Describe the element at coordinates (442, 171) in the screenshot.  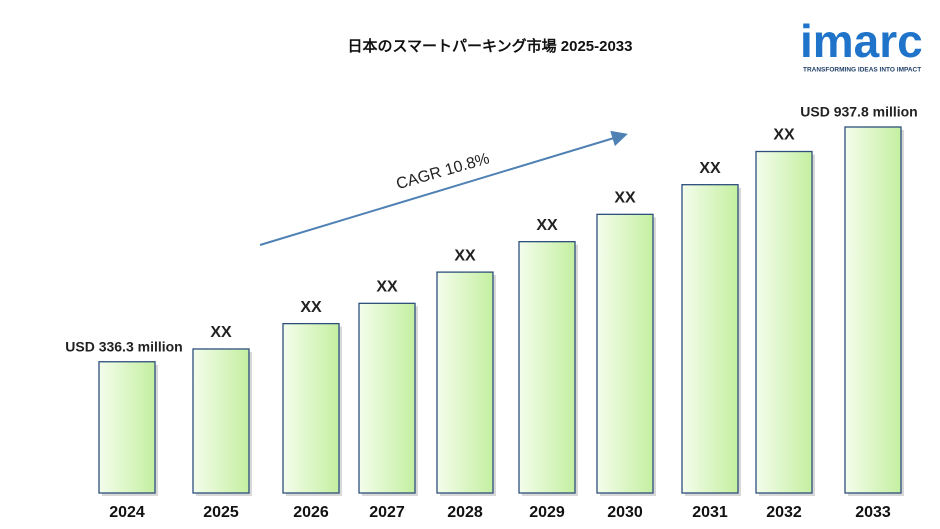
I see `cagr-label: CAGR 10.8%` at that location.